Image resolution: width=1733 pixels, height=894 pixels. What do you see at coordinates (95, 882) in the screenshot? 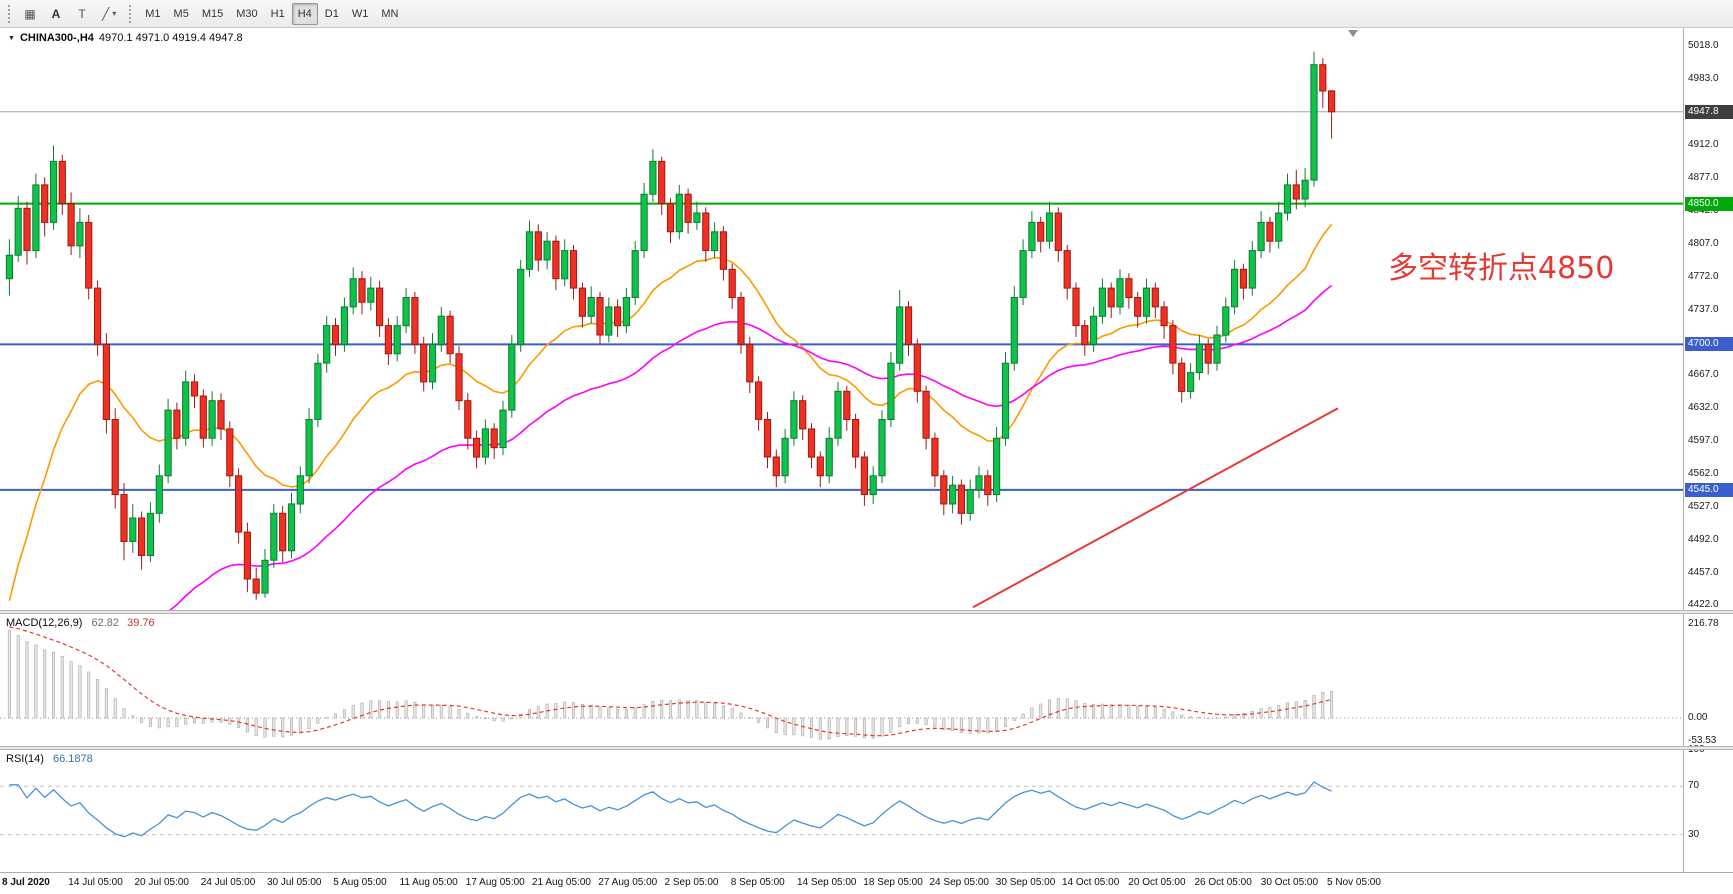
I see `time-axis-label: 14 Jul 05:00` at bounding box center [95, 882].